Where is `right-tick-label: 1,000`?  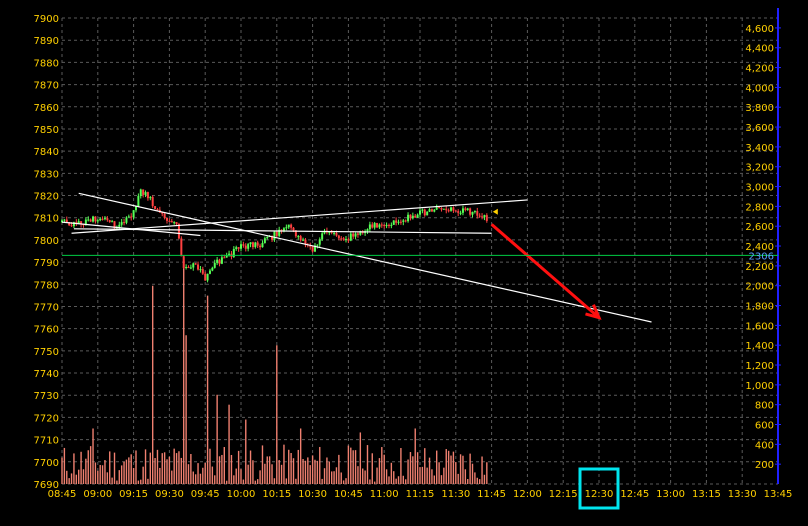
right-tick-label: 1,000 is located at coordinates (759, 386).